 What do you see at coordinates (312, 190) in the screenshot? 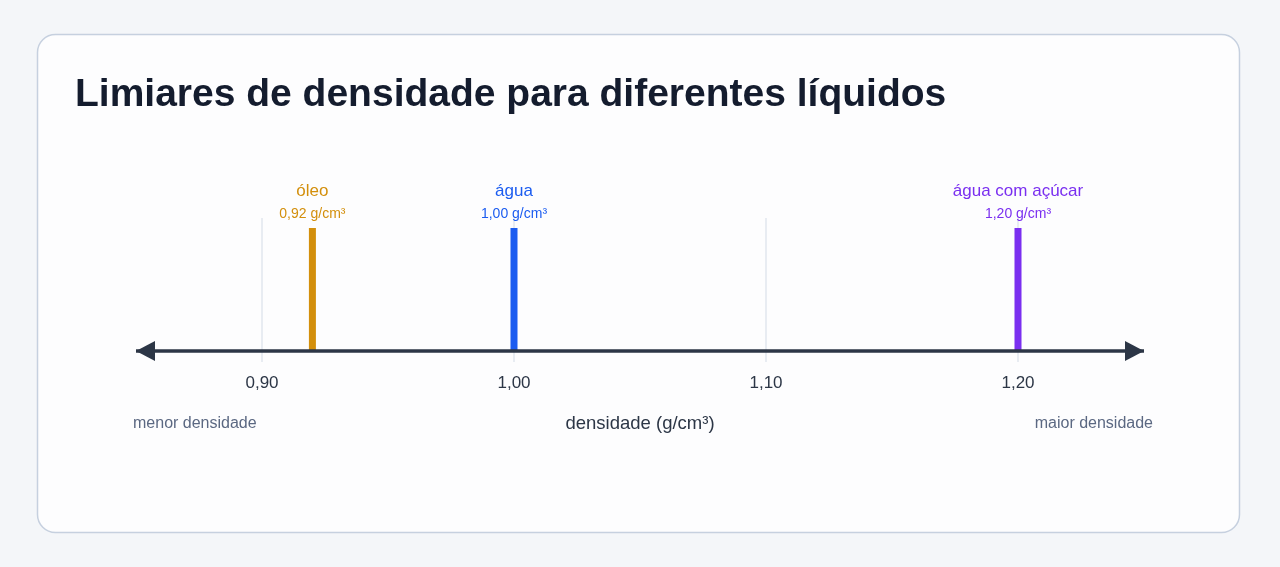
I see `series-label: óleo` at bounding box center [312, 190].